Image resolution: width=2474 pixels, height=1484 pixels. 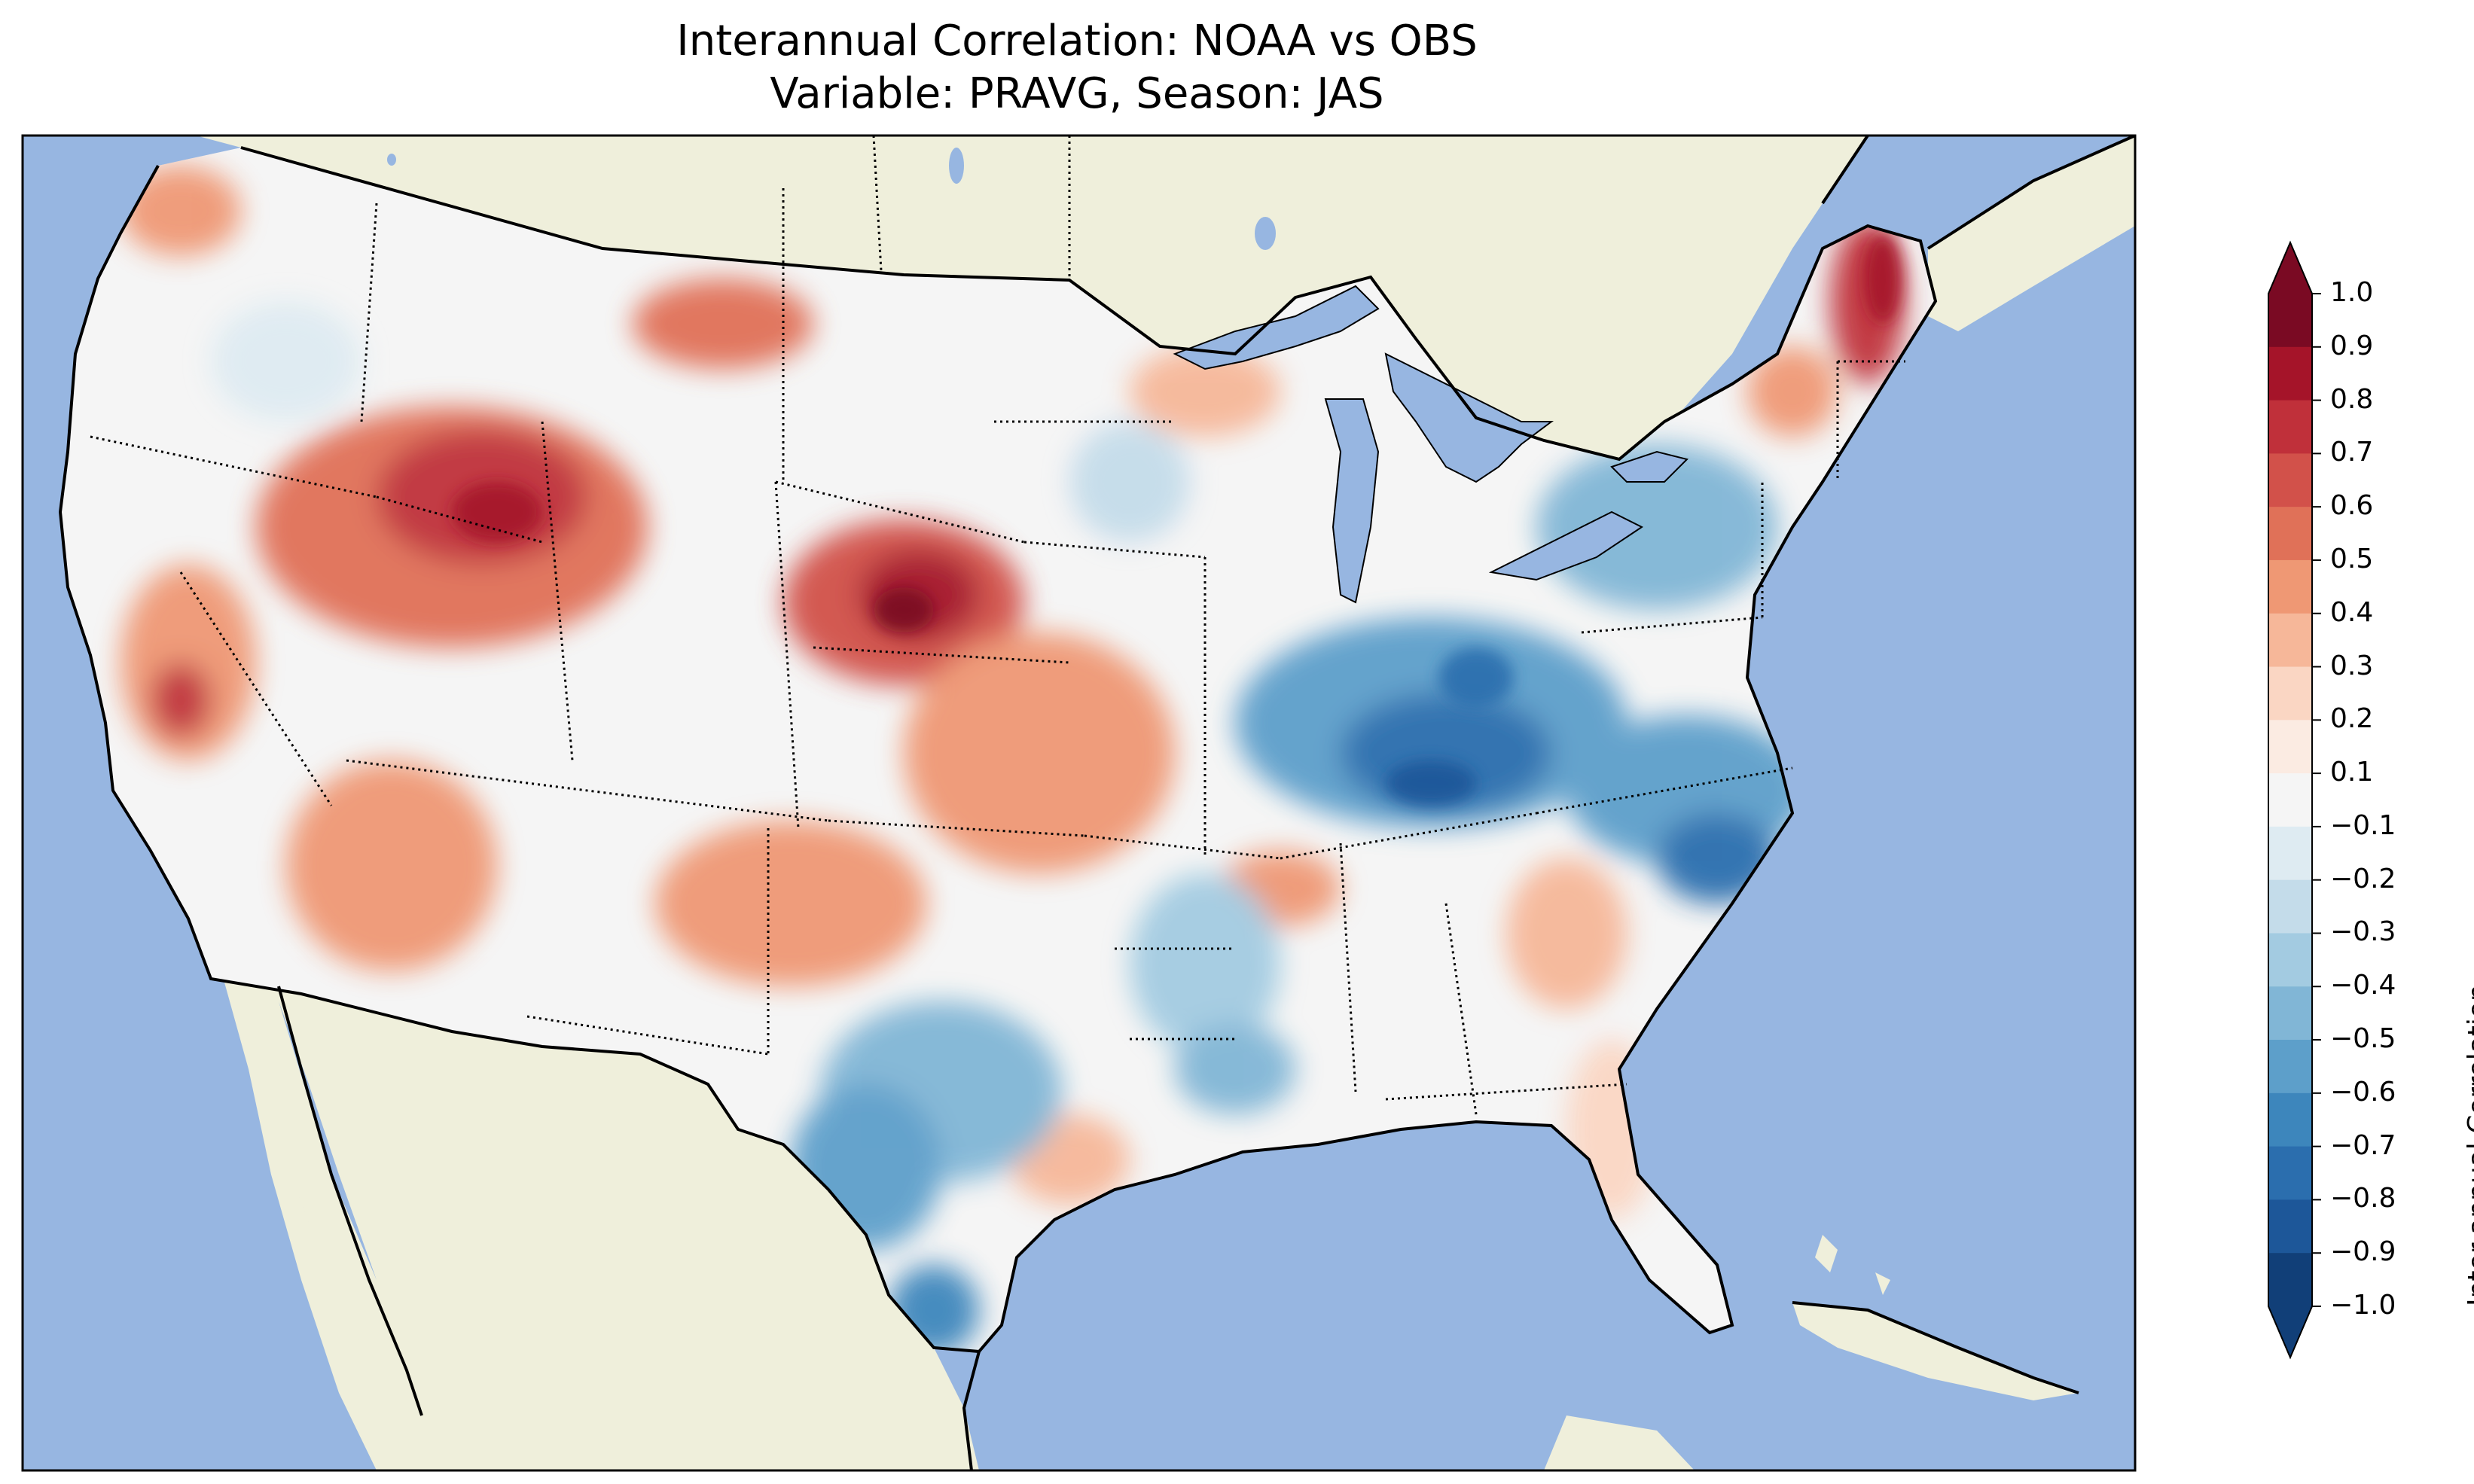 What do you see at coordinates (2363, 1198) in the screenshot?
I see `colorbar-tick-label: −0.8` at bounding box center [2363, 1198].